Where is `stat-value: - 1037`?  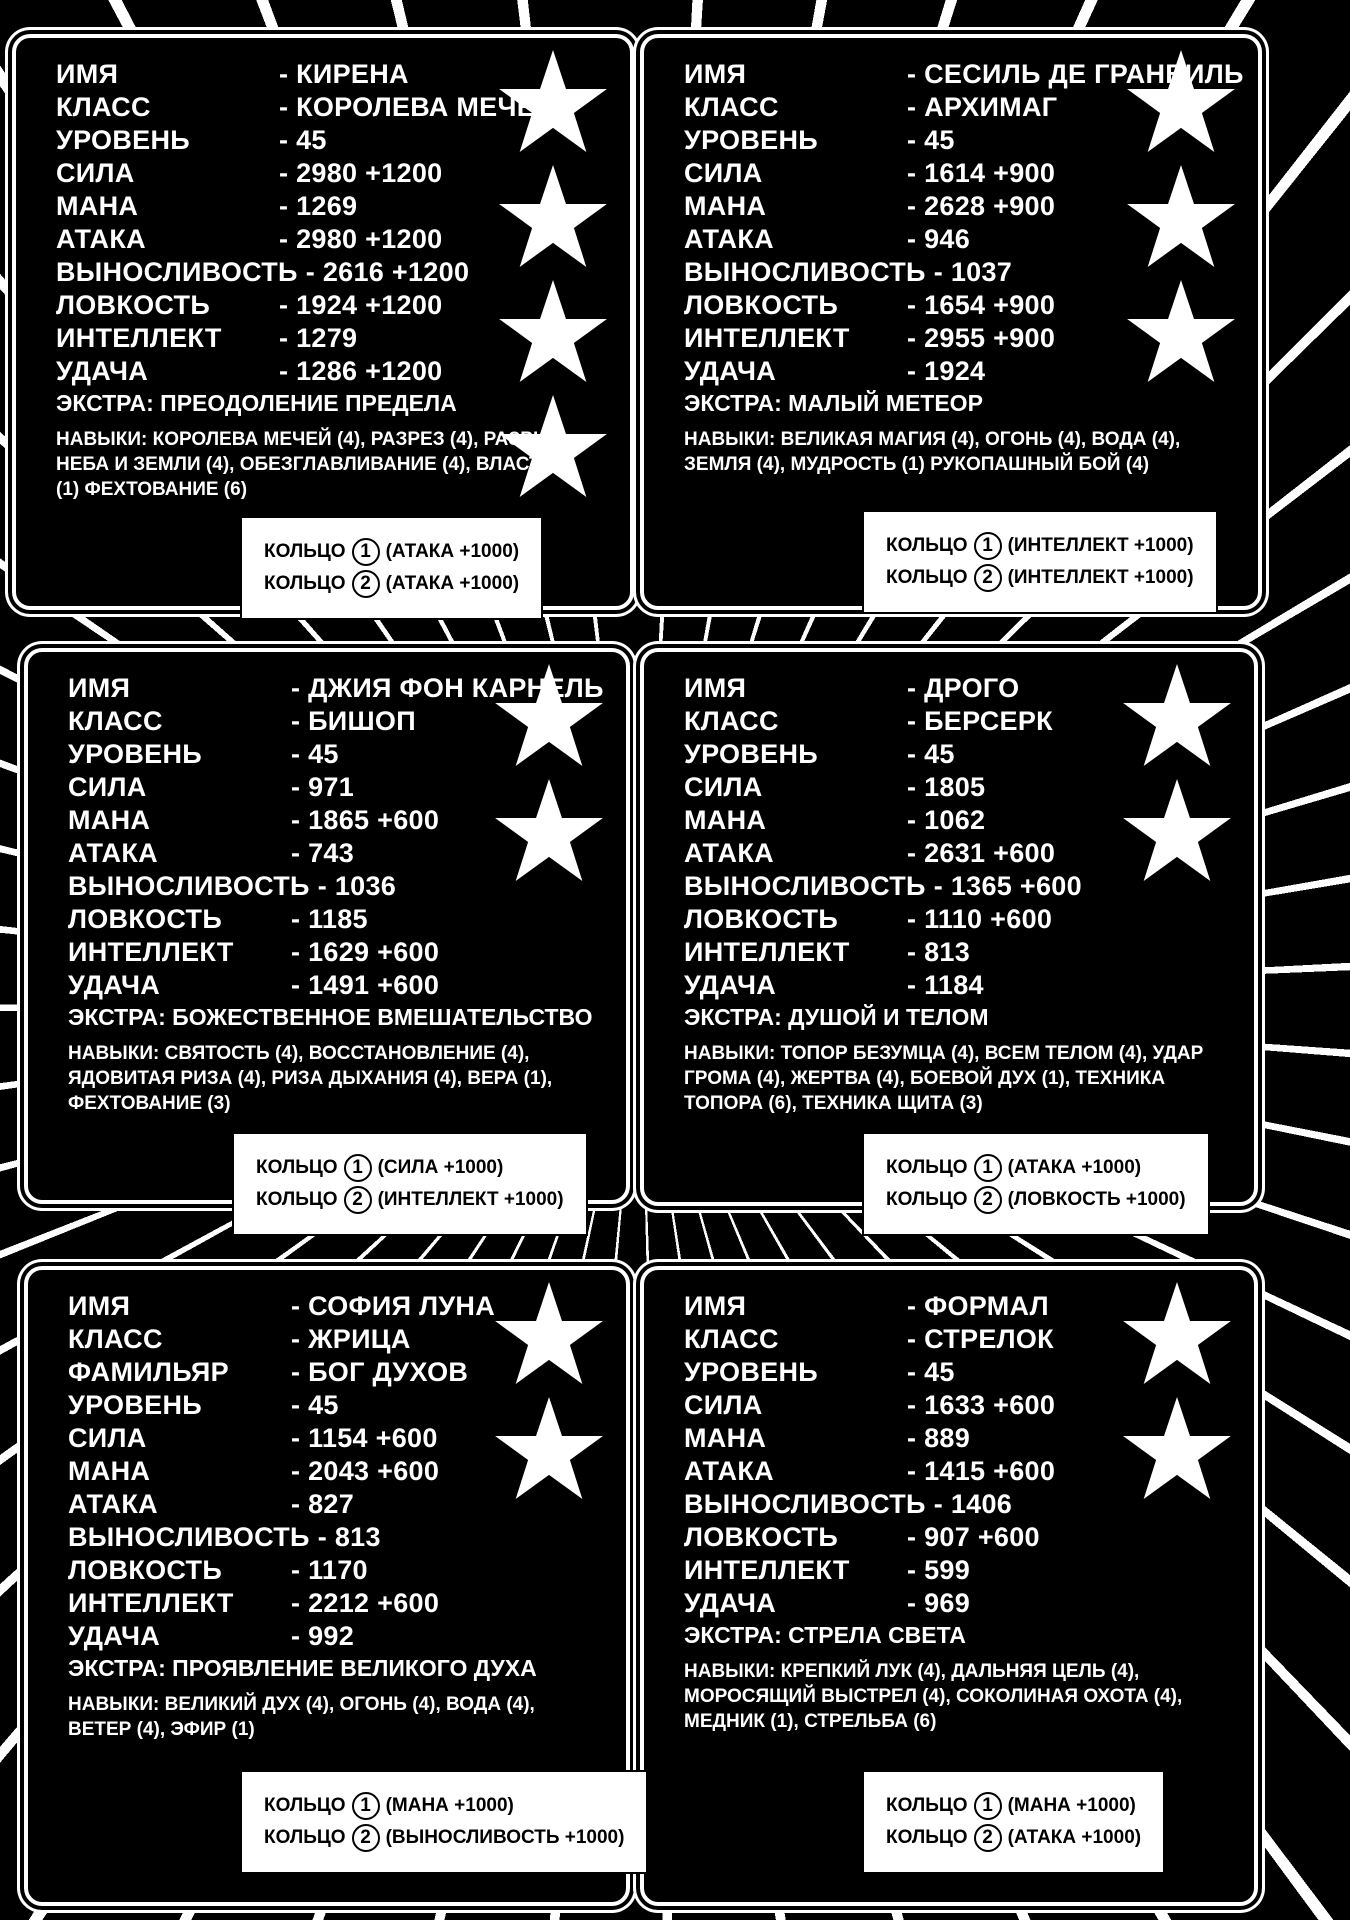 stat-value: - 1037 is located at coordinates (973, 272).